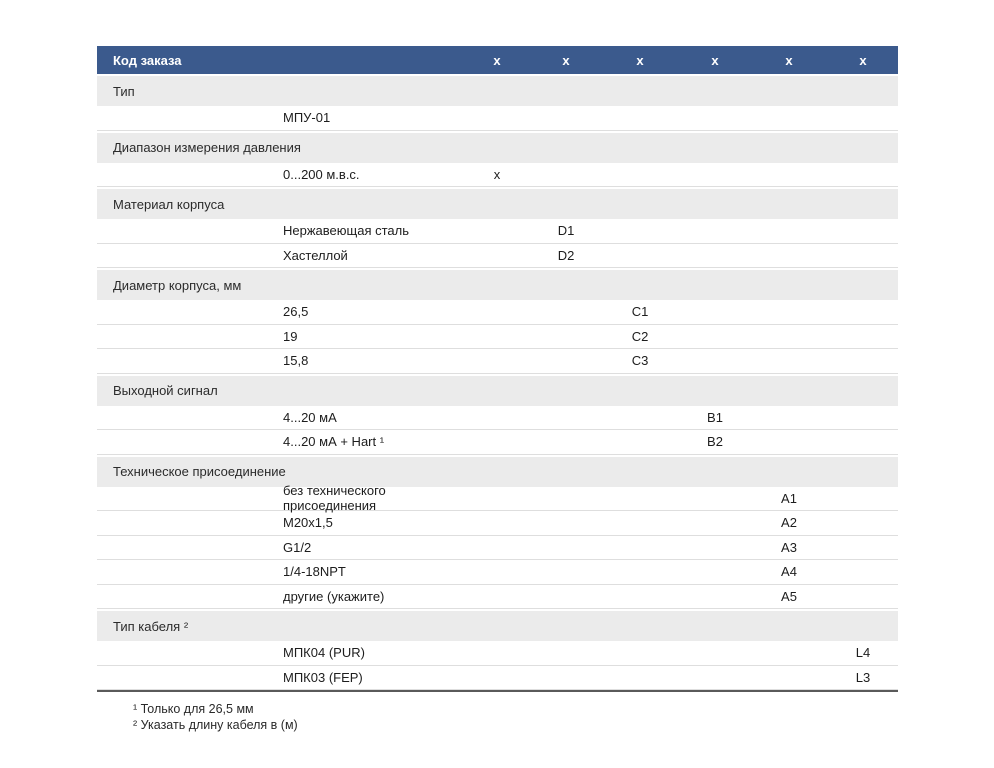  Describe the element at coordinates (207, 147) in the screenshot. I see `section-label: Диапазон измерения давления` at that location.